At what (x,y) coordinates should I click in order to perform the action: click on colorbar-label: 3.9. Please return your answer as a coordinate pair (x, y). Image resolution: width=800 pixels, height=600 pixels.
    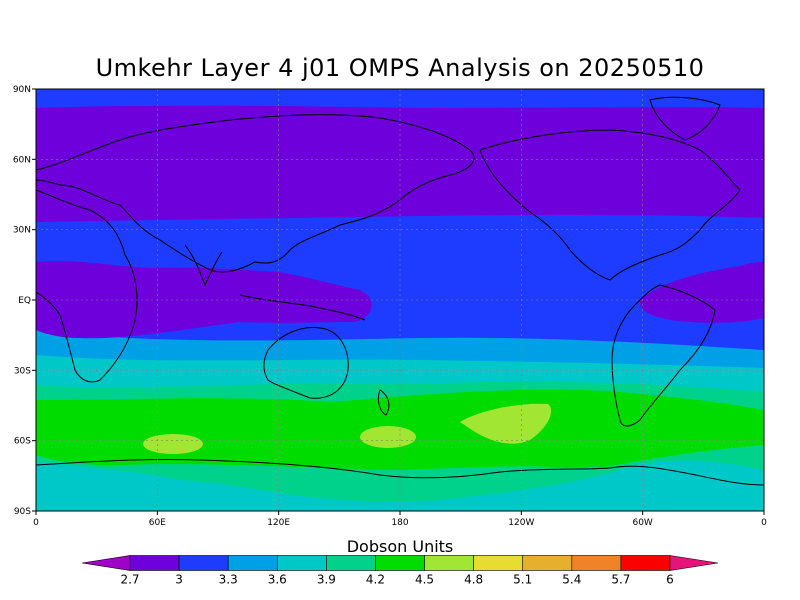
    Looking at the image, I should click on (326, 580).